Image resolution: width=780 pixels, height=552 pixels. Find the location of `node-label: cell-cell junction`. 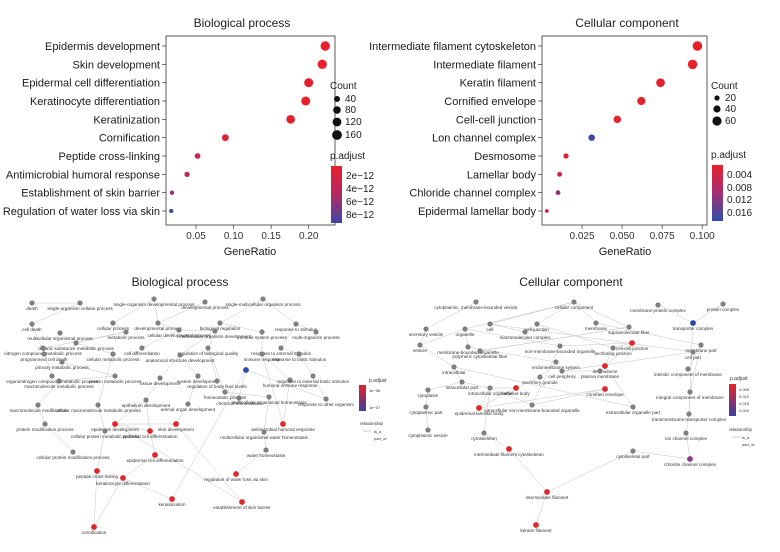

node-label: cell-cell junction is located at coordinates (632, 348).